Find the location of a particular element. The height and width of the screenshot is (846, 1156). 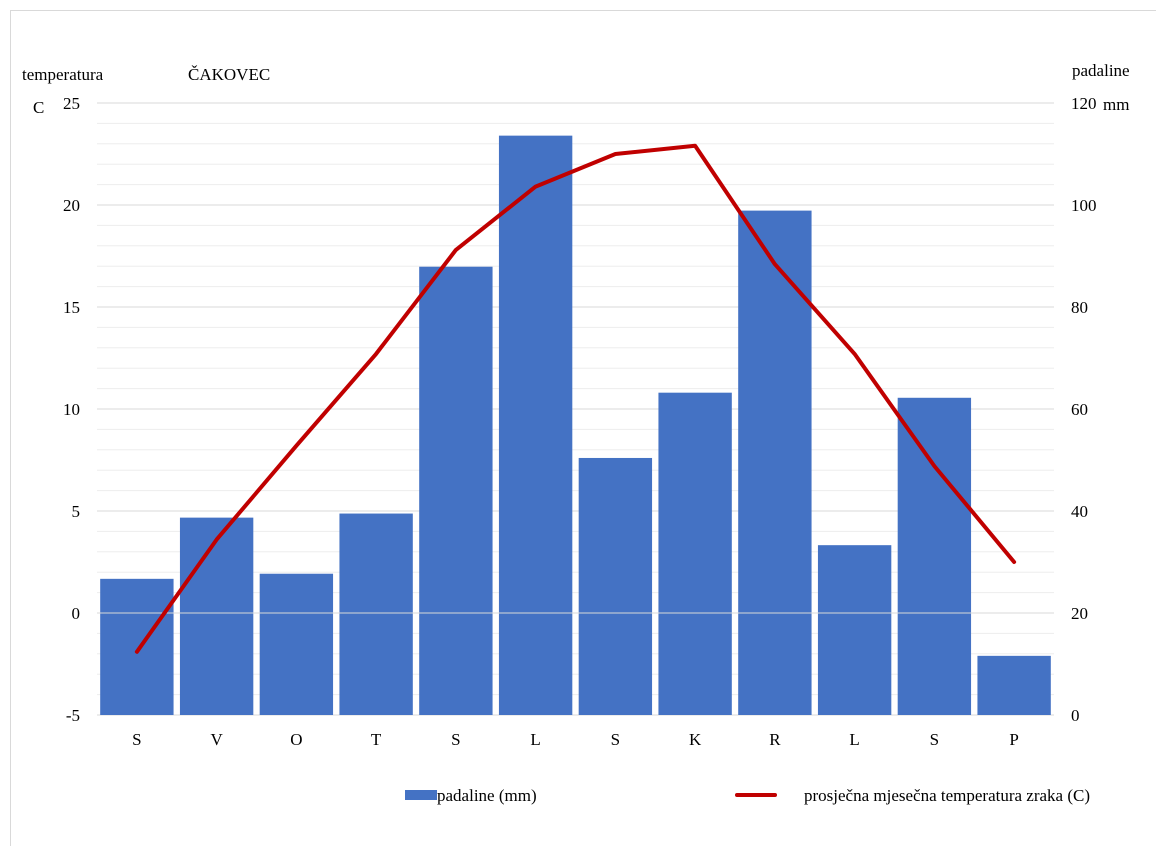

right-axis-ticks: 0 20 40 60 80 100 120 is located at coordinates (1084, 409).